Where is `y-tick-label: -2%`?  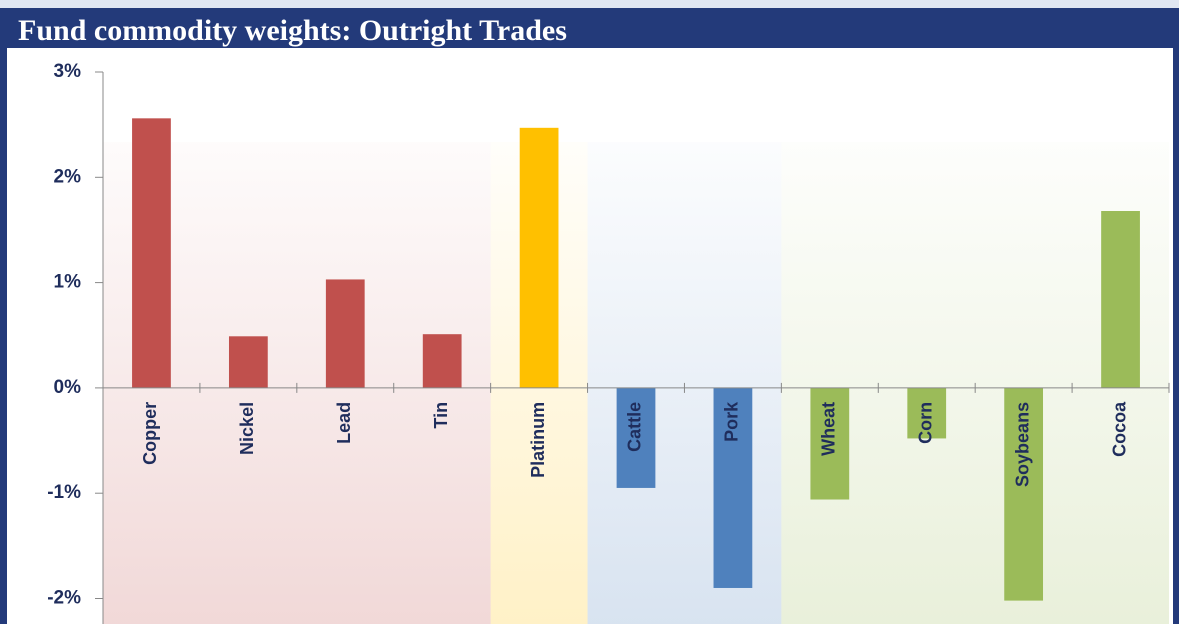 y-tick-label: -2% is located at coordinates (64, 598).